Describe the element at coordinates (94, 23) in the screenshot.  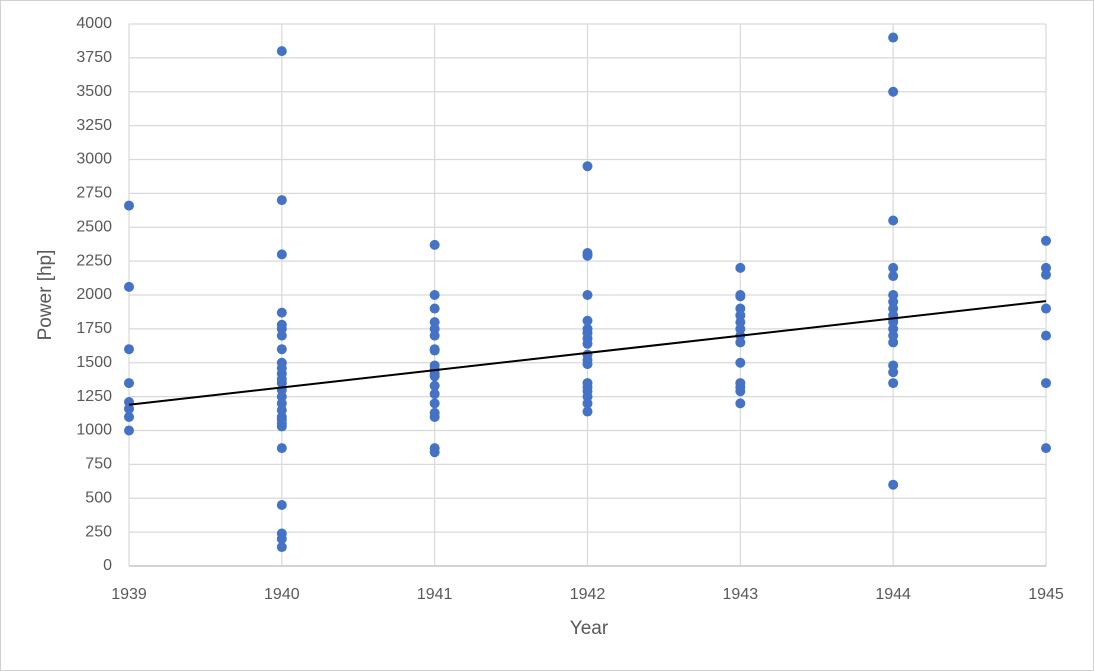
I see `y-tick-label: 4000` at that location.